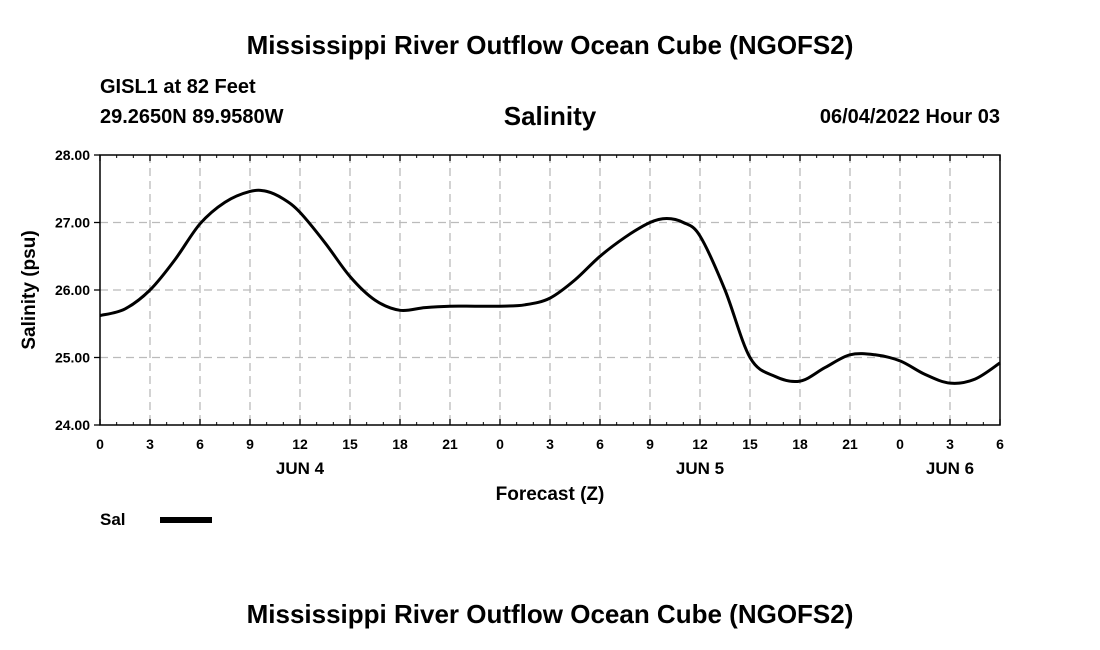 Image resolution: width=1100 pixels, height=650 pixels. Describe the element at coordinates (950, 468) in the screenshot. I see `day-label: JUN 6` at that location.